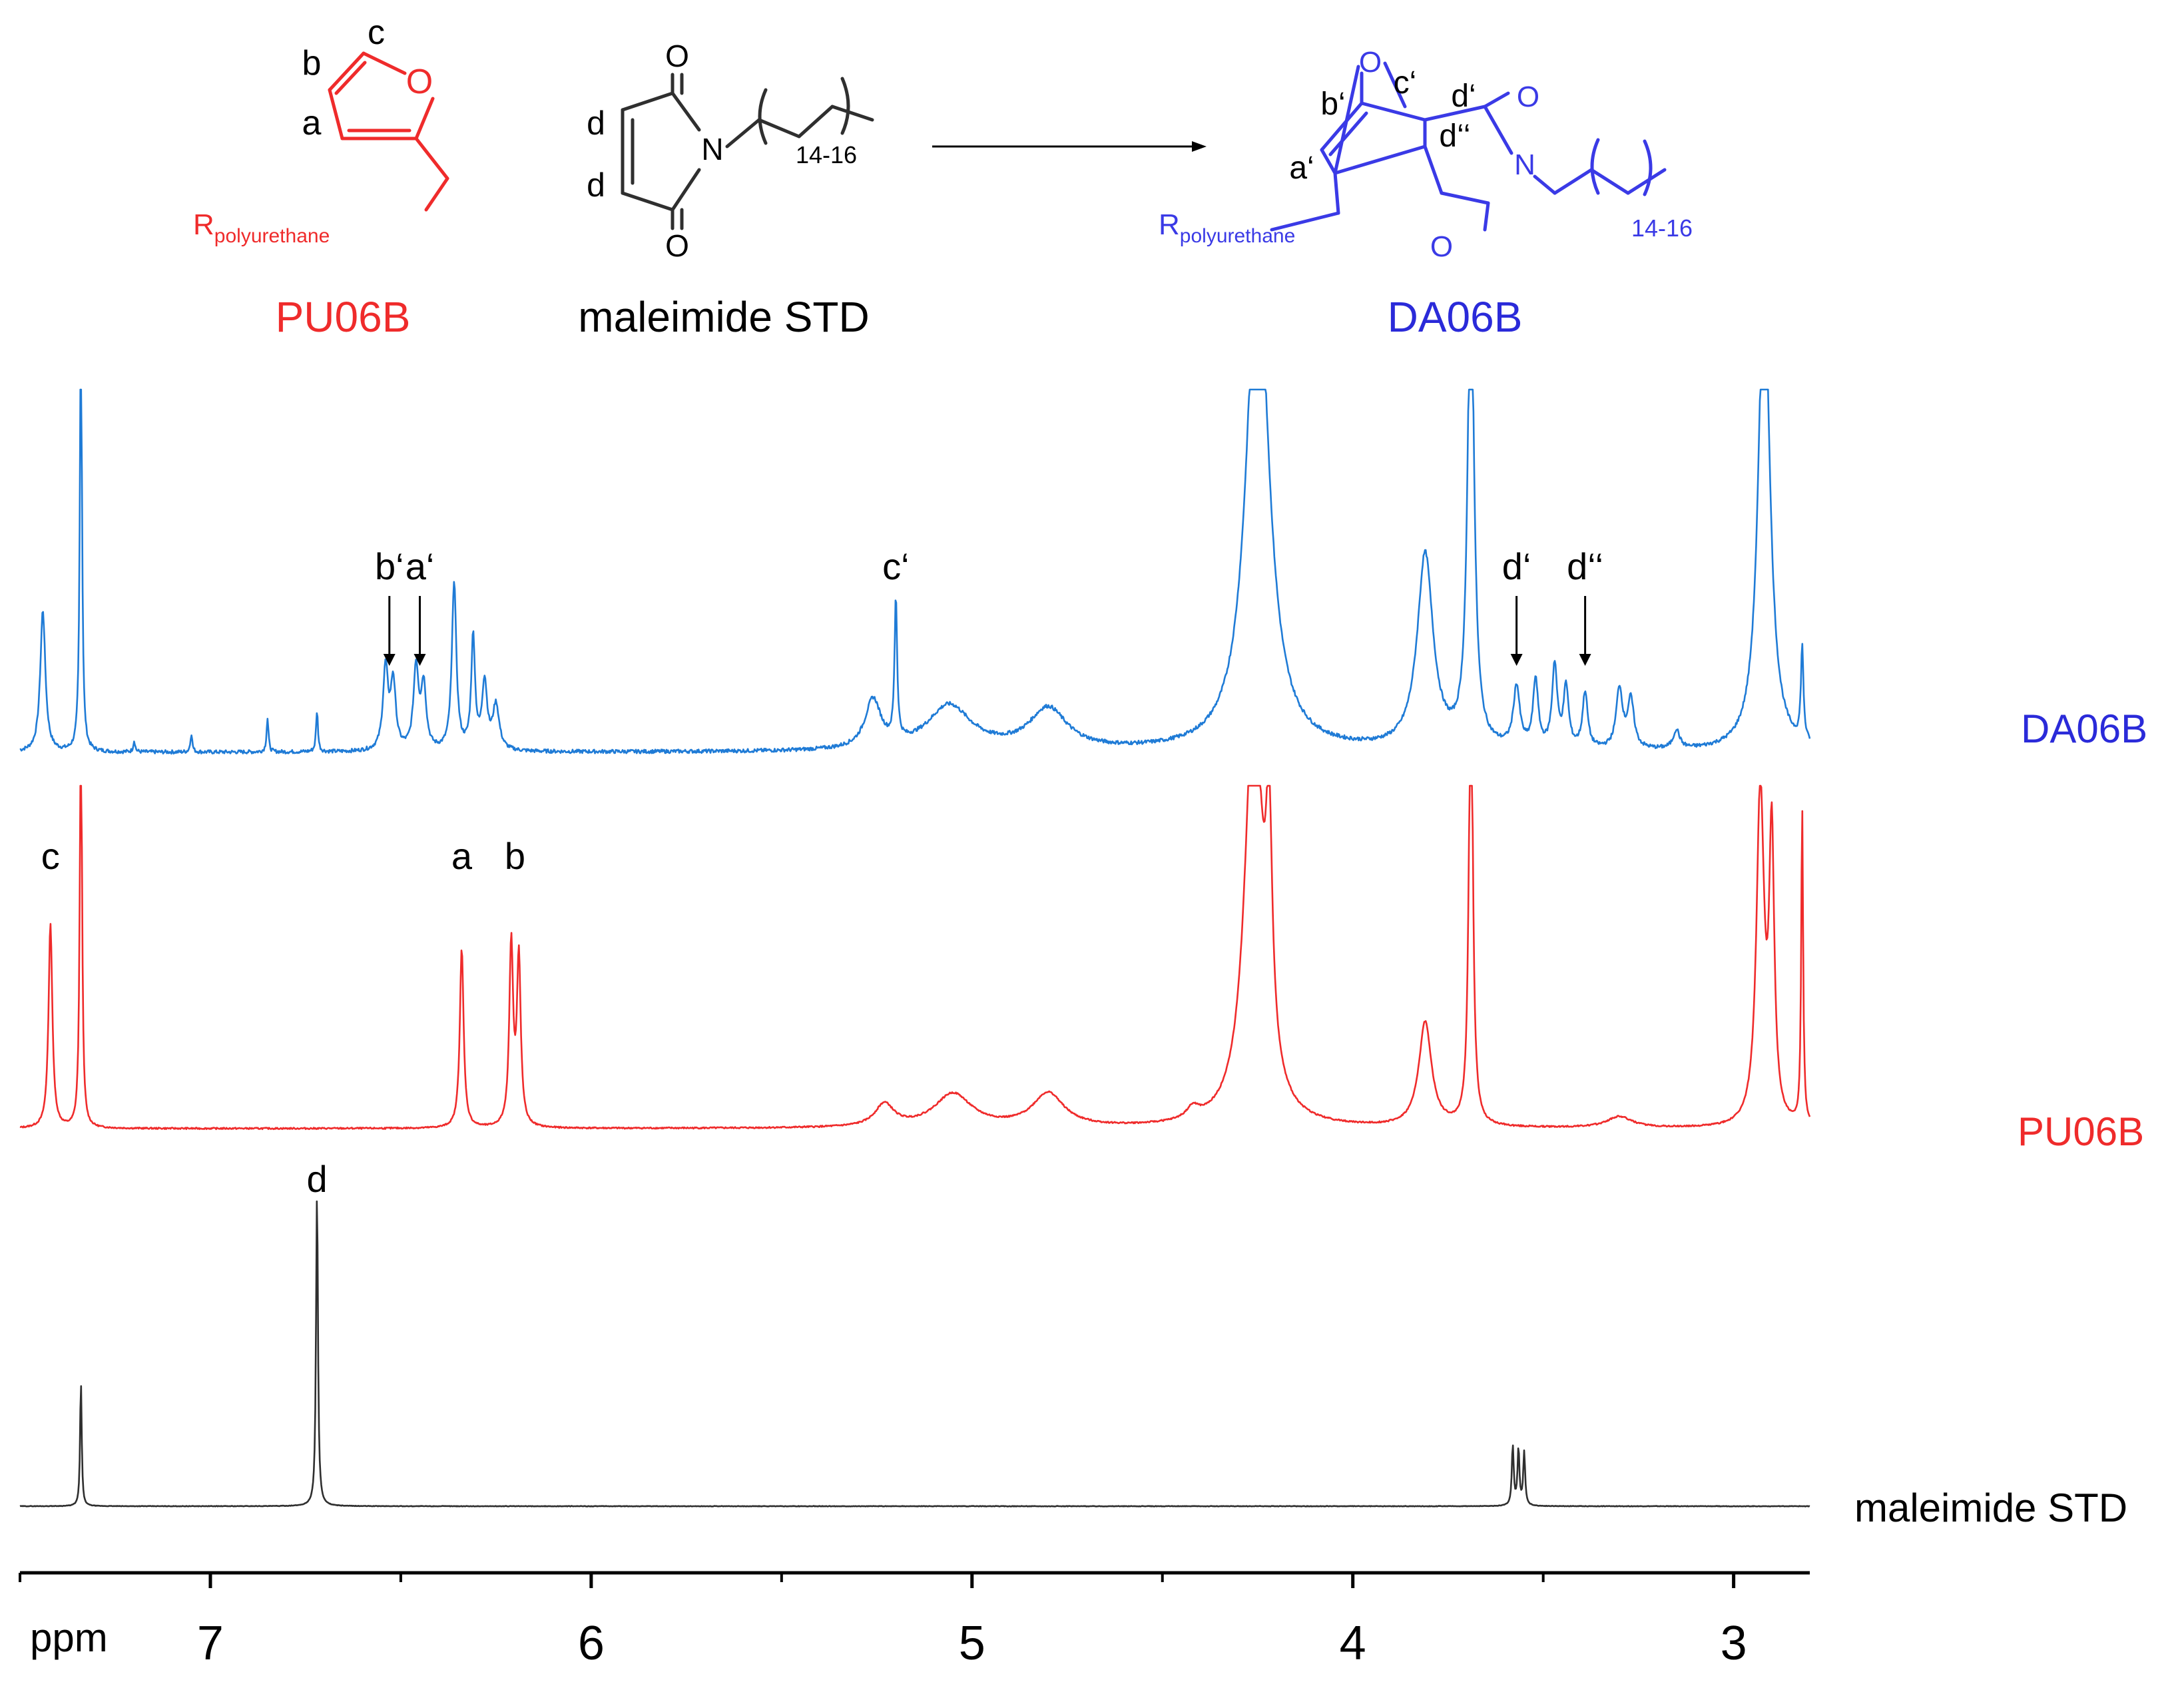 Image resolution: width=2184 pixels, height=1688 pixels. I want to click on da06b-label-b-prime: b‘, so click(1332, 105).